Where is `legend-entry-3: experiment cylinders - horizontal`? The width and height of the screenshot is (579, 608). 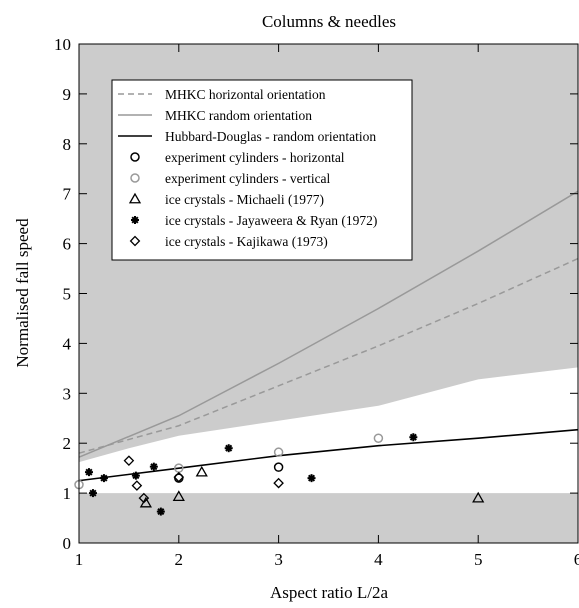 legend-entry-3: experiment cylinders - horizontal is located at coordinates (237, 157).